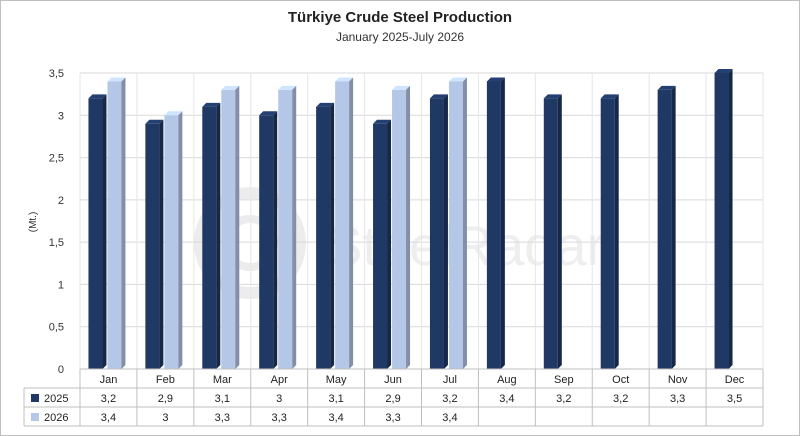  I want to click on x-tick-label: Jan, so click(109, 380).